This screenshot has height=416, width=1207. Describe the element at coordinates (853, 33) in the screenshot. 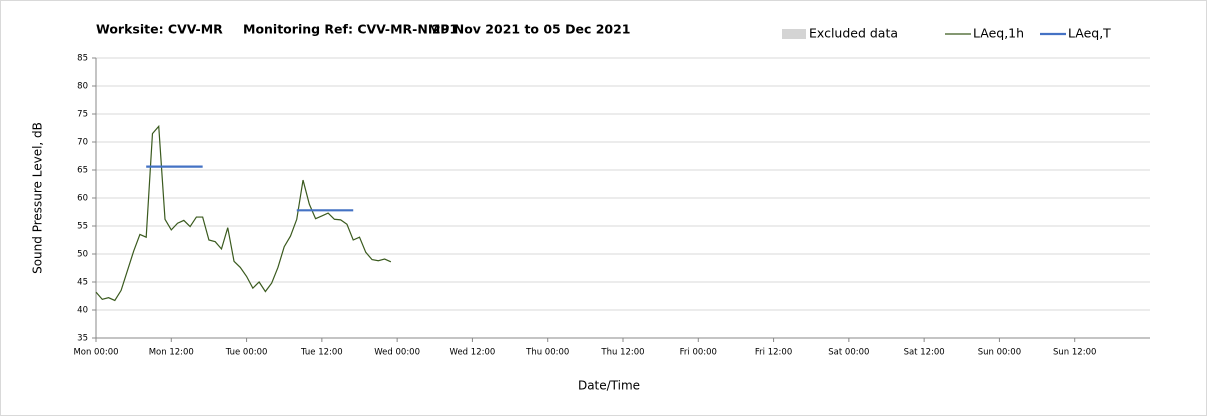

I see `legend-label: Excluded data` at that location.